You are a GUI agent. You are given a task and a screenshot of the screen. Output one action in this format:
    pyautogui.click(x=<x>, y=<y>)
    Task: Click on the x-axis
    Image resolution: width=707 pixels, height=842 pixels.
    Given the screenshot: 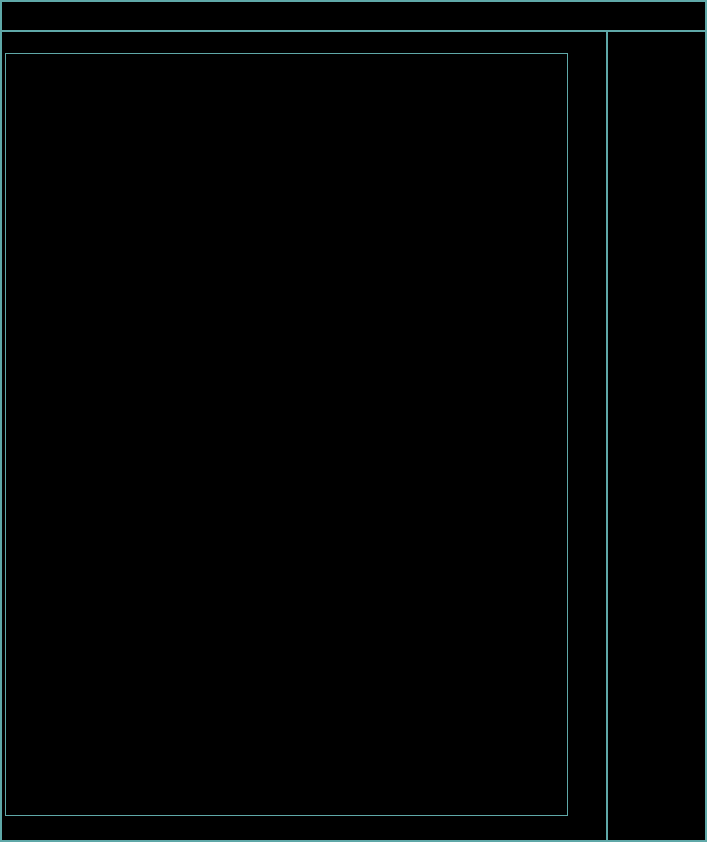 What is the action you would take?
    pyautogui.click(x=303, y=829)
    